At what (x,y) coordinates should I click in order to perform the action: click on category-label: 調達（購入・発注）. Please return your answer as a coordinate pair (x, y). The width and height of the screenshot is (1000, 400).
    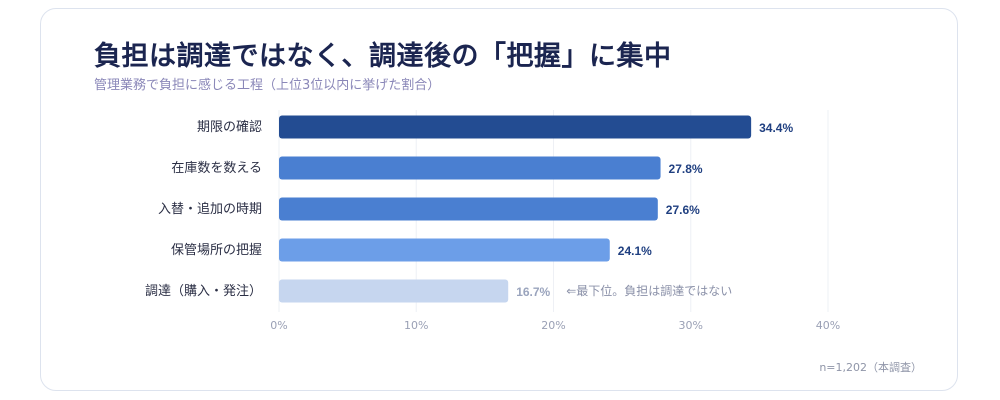
    Looking at the image, I should click on (203, 291).